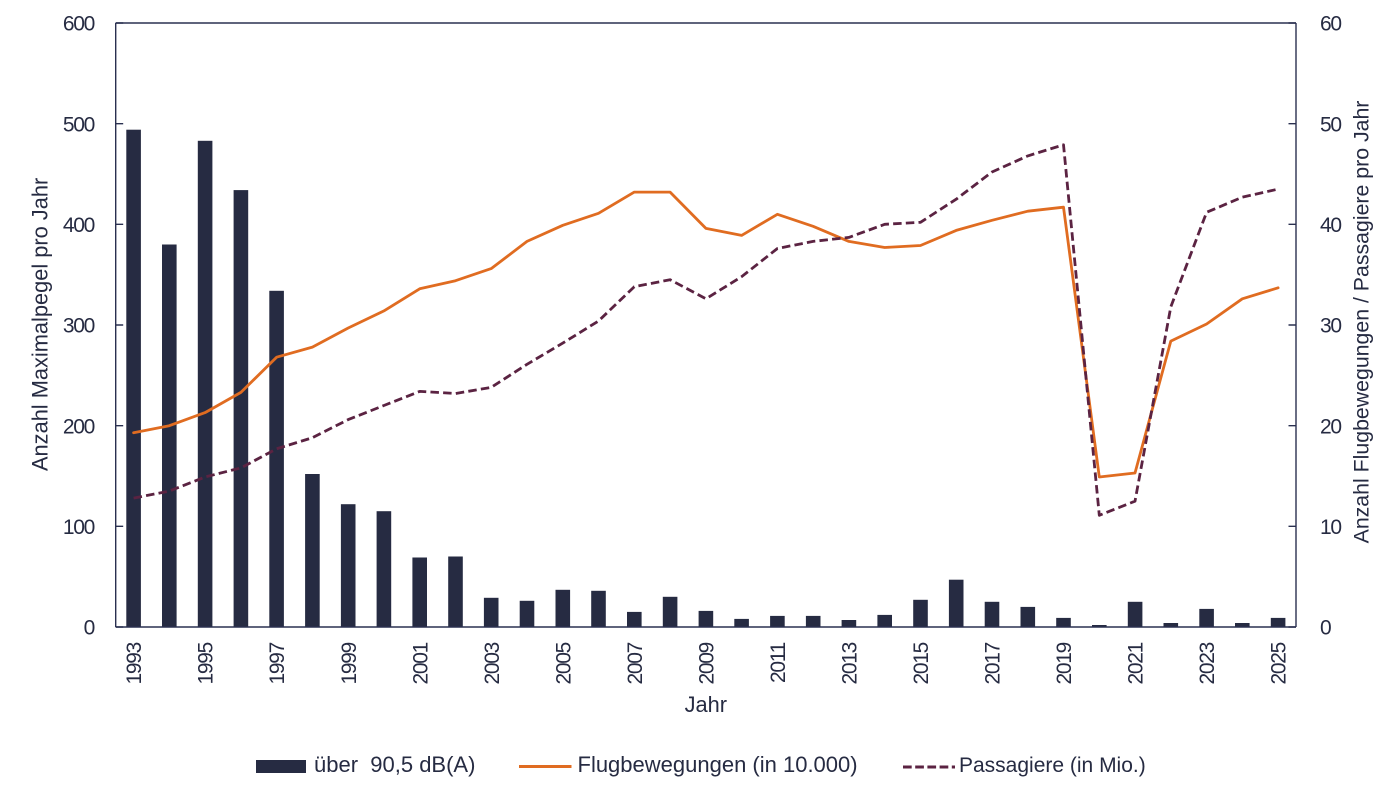 The width and height of the screenshot is (1400, 805). What do you see at coordinates (79, 225) in the screenshot?
I see `svg-text: 400` at bounding box center [79, 225].